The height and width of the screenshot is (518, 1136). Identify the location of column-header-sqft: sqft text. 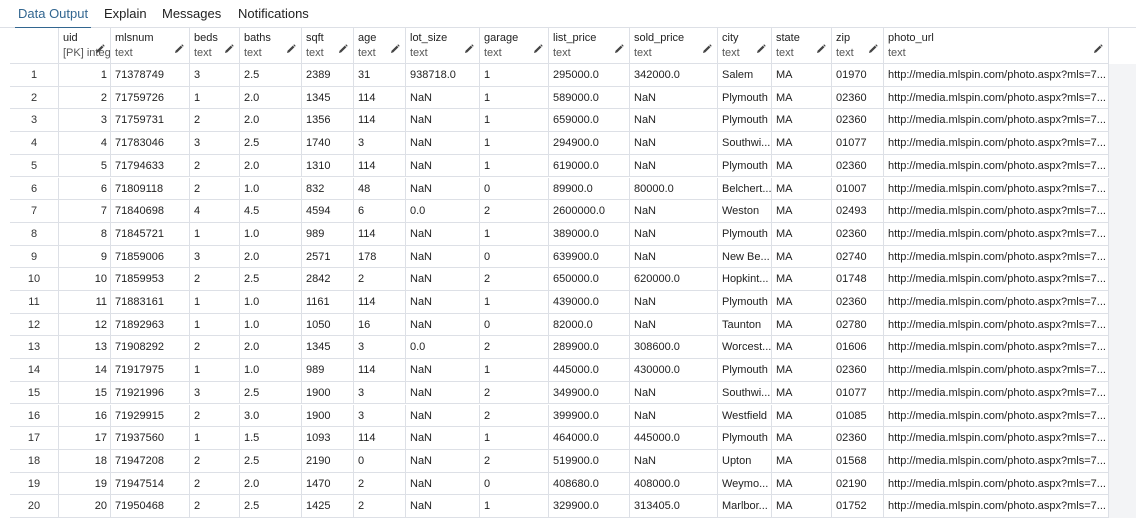
(328, 46).